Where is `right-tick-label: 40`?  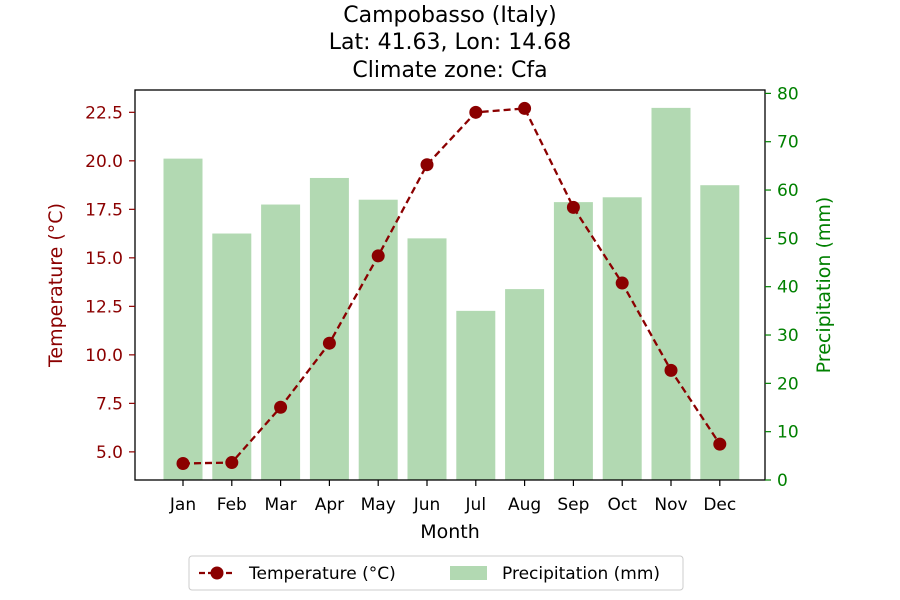 right-tick-label: 40 is located at coordinates (788, 288).